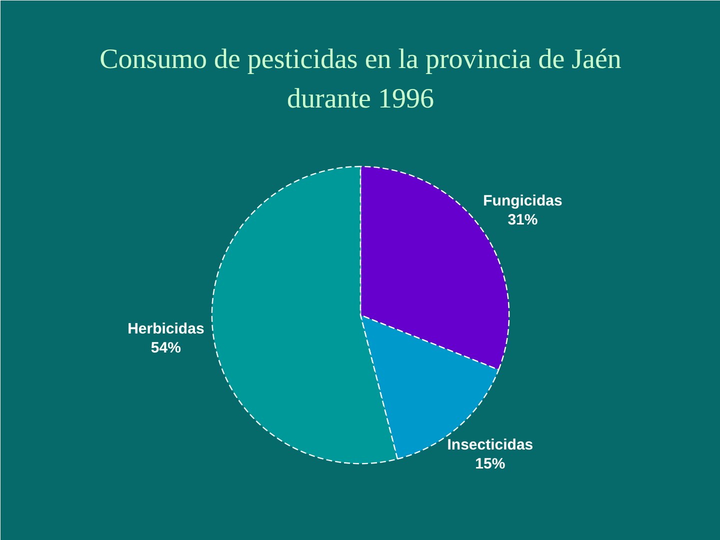 The width and height of the screenshot is (720, 540). Describe the element at coordinates (523, 220) in the screenshot. I see `data-label: 31%` at that location.